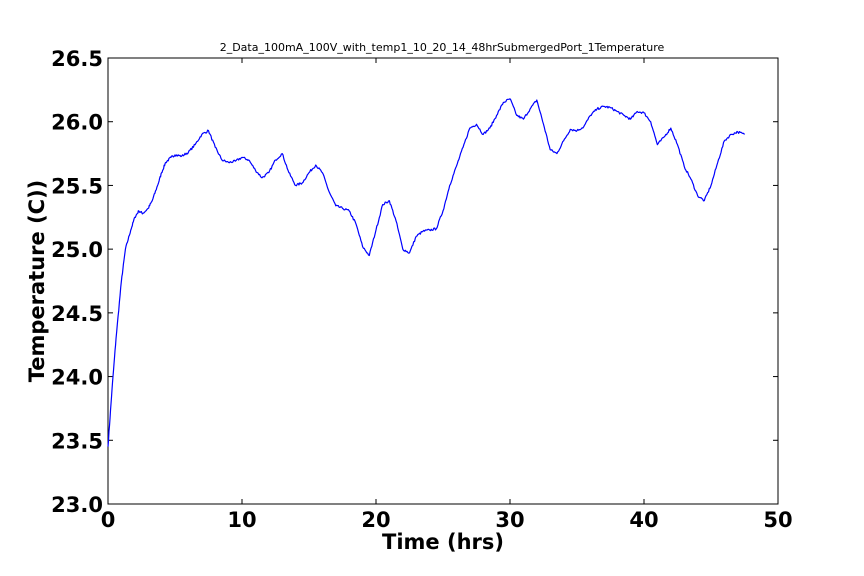 The width and height of the screenshot is (864, 576). What do you see at coordinates (509, 520) in the screenshot?
I see `x-tick-label: 30` at bounding box center [509, 520].